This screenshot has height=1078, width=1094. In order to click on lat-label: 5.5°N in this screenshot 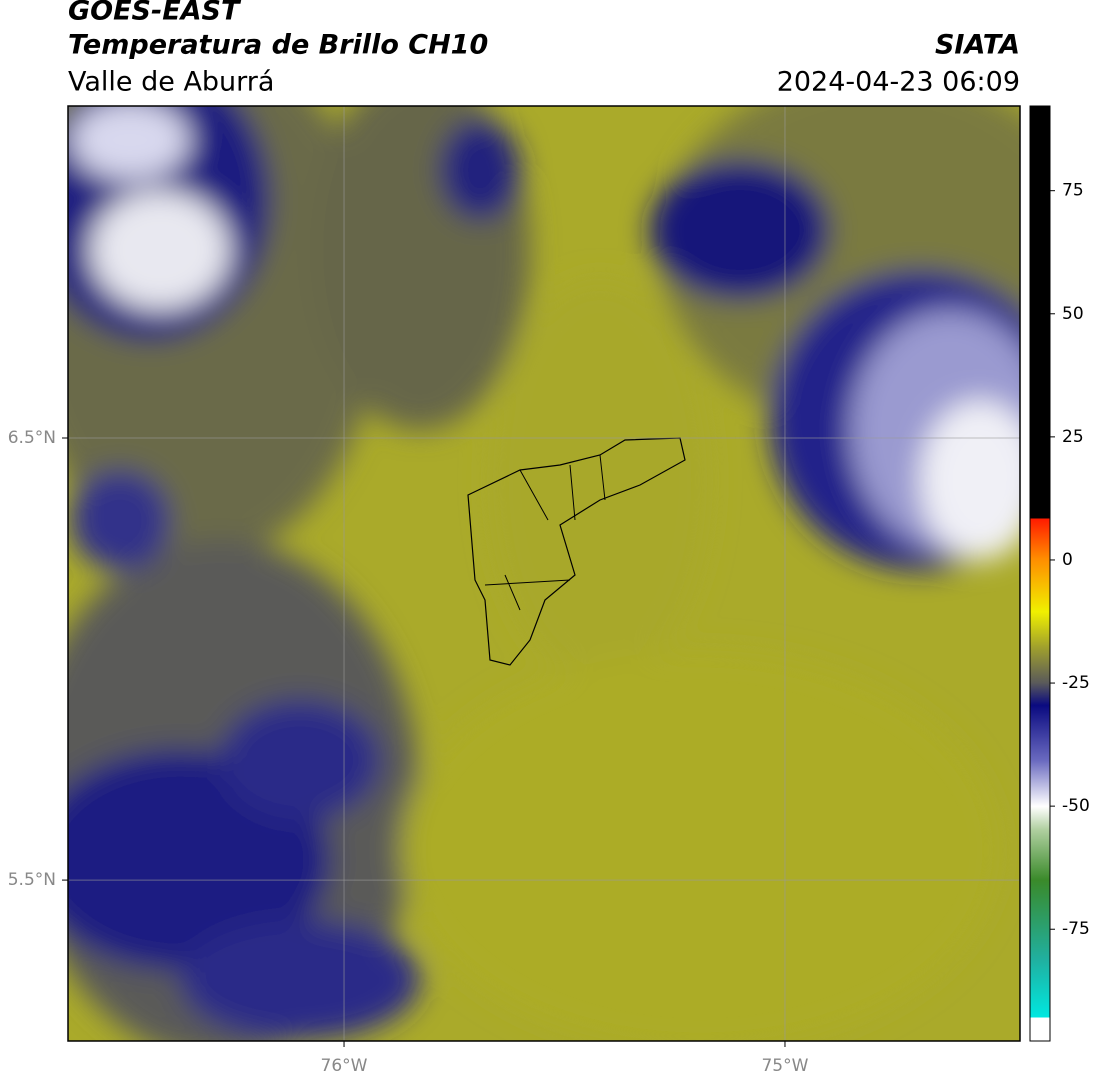, I will do `click(32, 880)`.